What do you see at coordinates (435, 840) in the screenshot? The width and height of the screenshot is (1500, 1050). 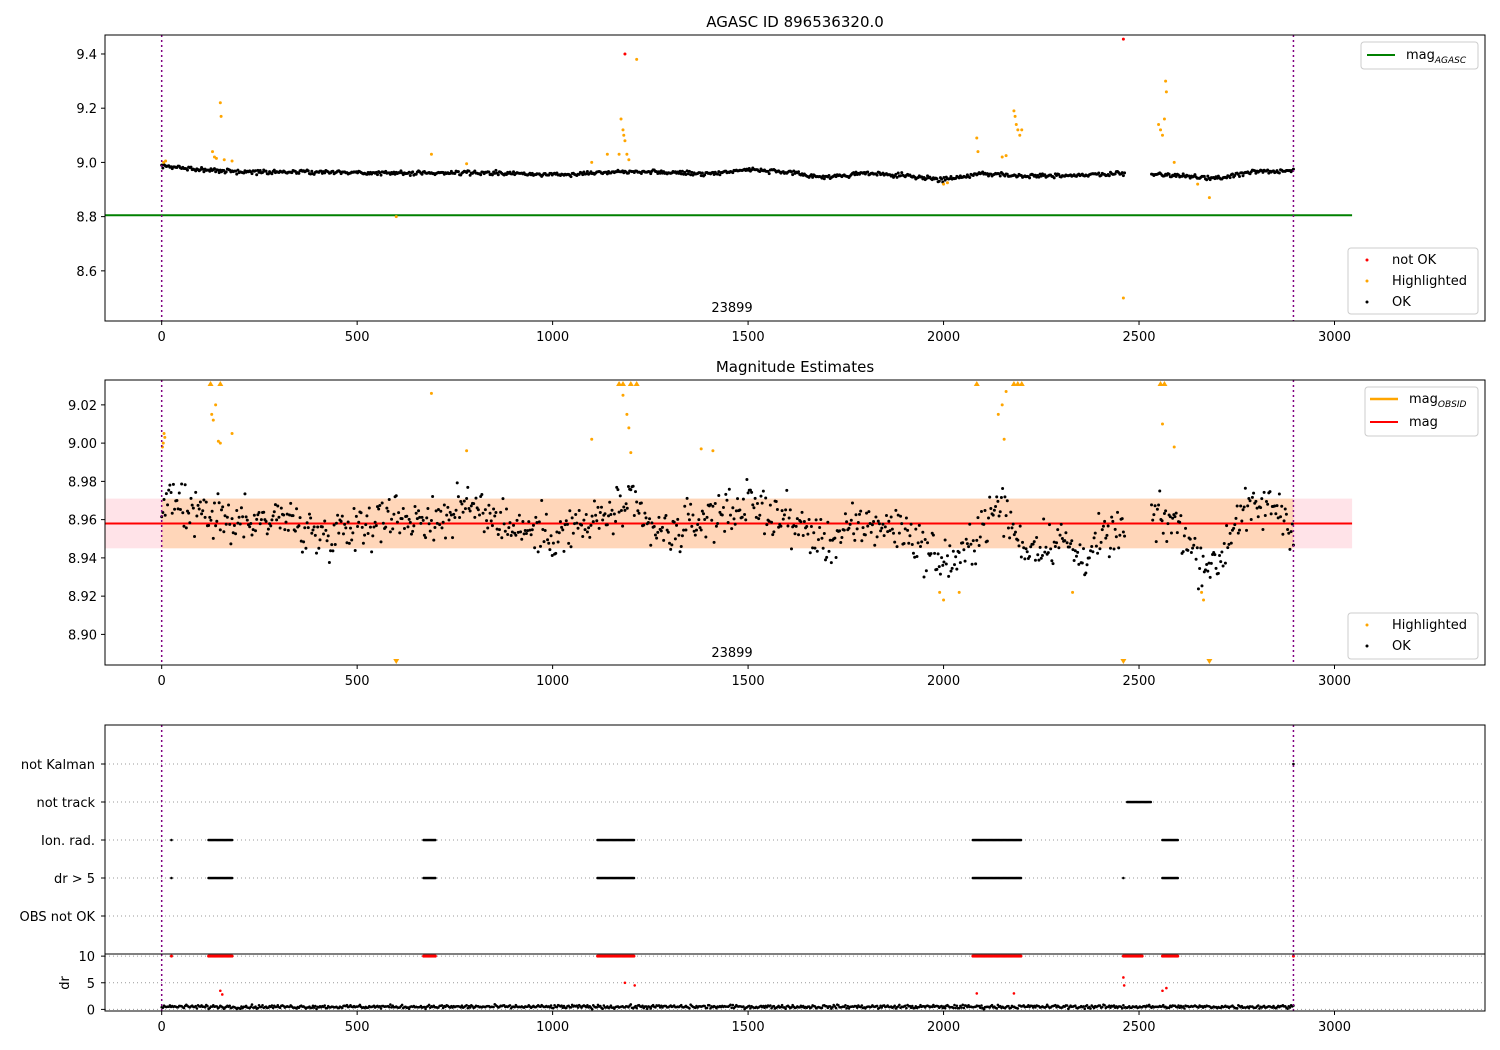 I see `flag-point` at bounding box center [435, 840].